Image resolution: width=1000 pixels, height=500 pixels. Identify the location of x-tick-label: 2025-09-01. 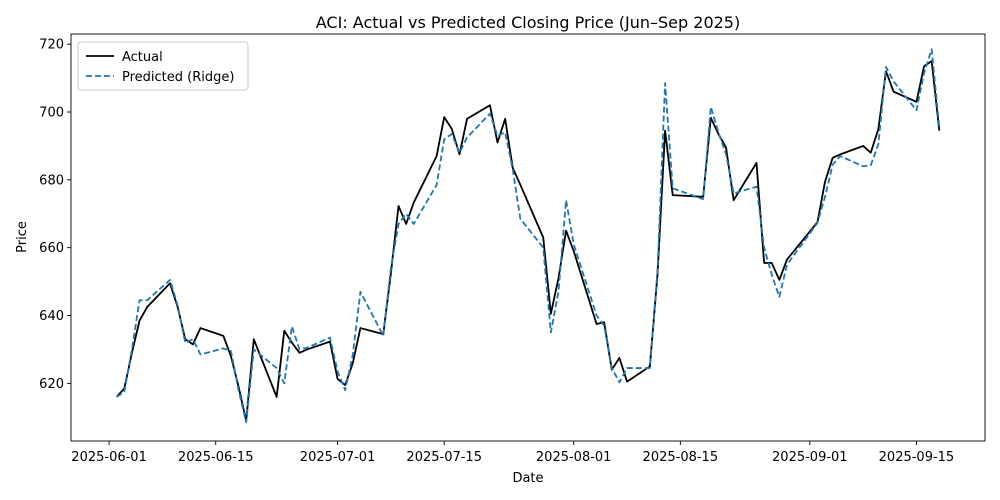
(810, 457).